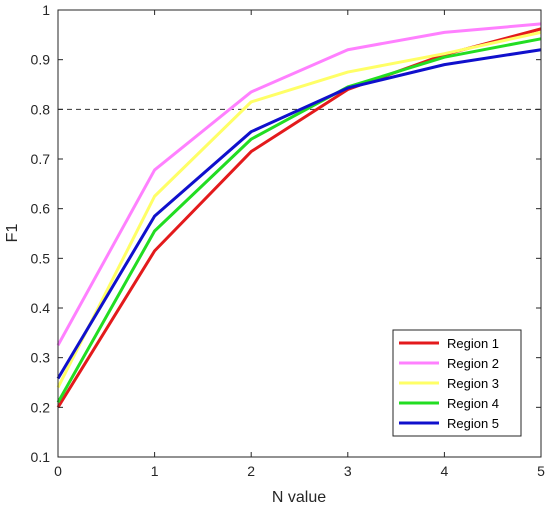  Describe the element at coordinates (473, 423) in the screenshot. I see `legend-label-region-5: Region 5` at that location.